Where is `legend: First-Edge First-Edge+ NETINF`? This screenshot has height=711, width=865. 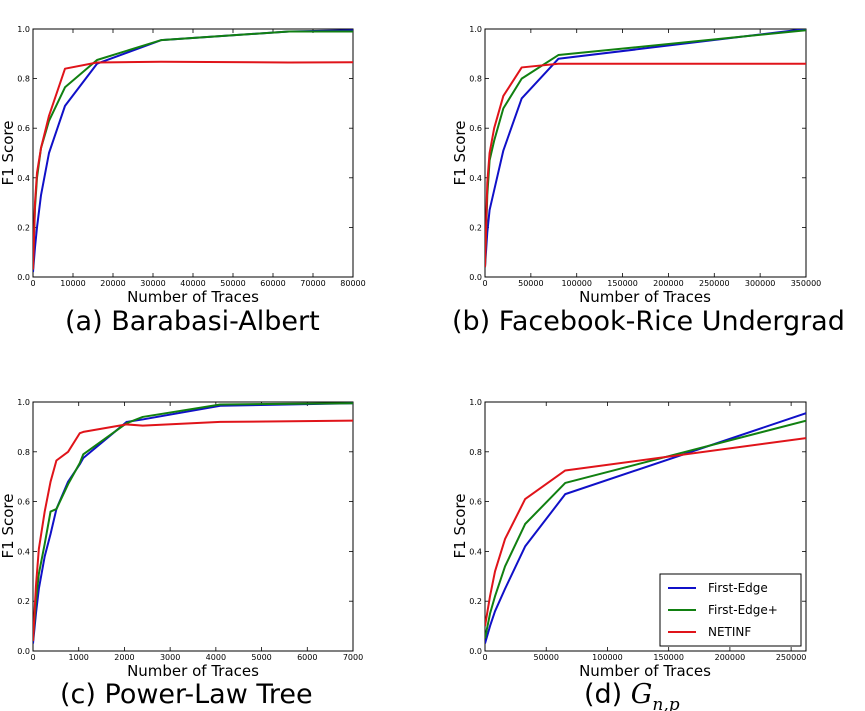
legend: First-Edge First-Edge+ NETINF is located at coordinates (730, 610).